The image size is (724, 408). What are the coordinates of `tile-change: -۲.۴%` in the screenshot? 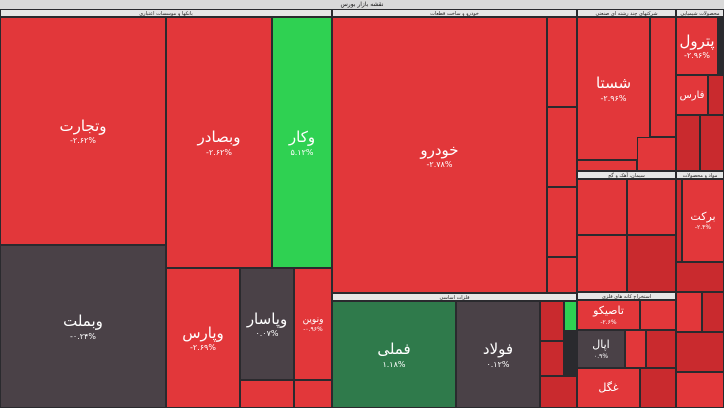 It's located at (703, 228).